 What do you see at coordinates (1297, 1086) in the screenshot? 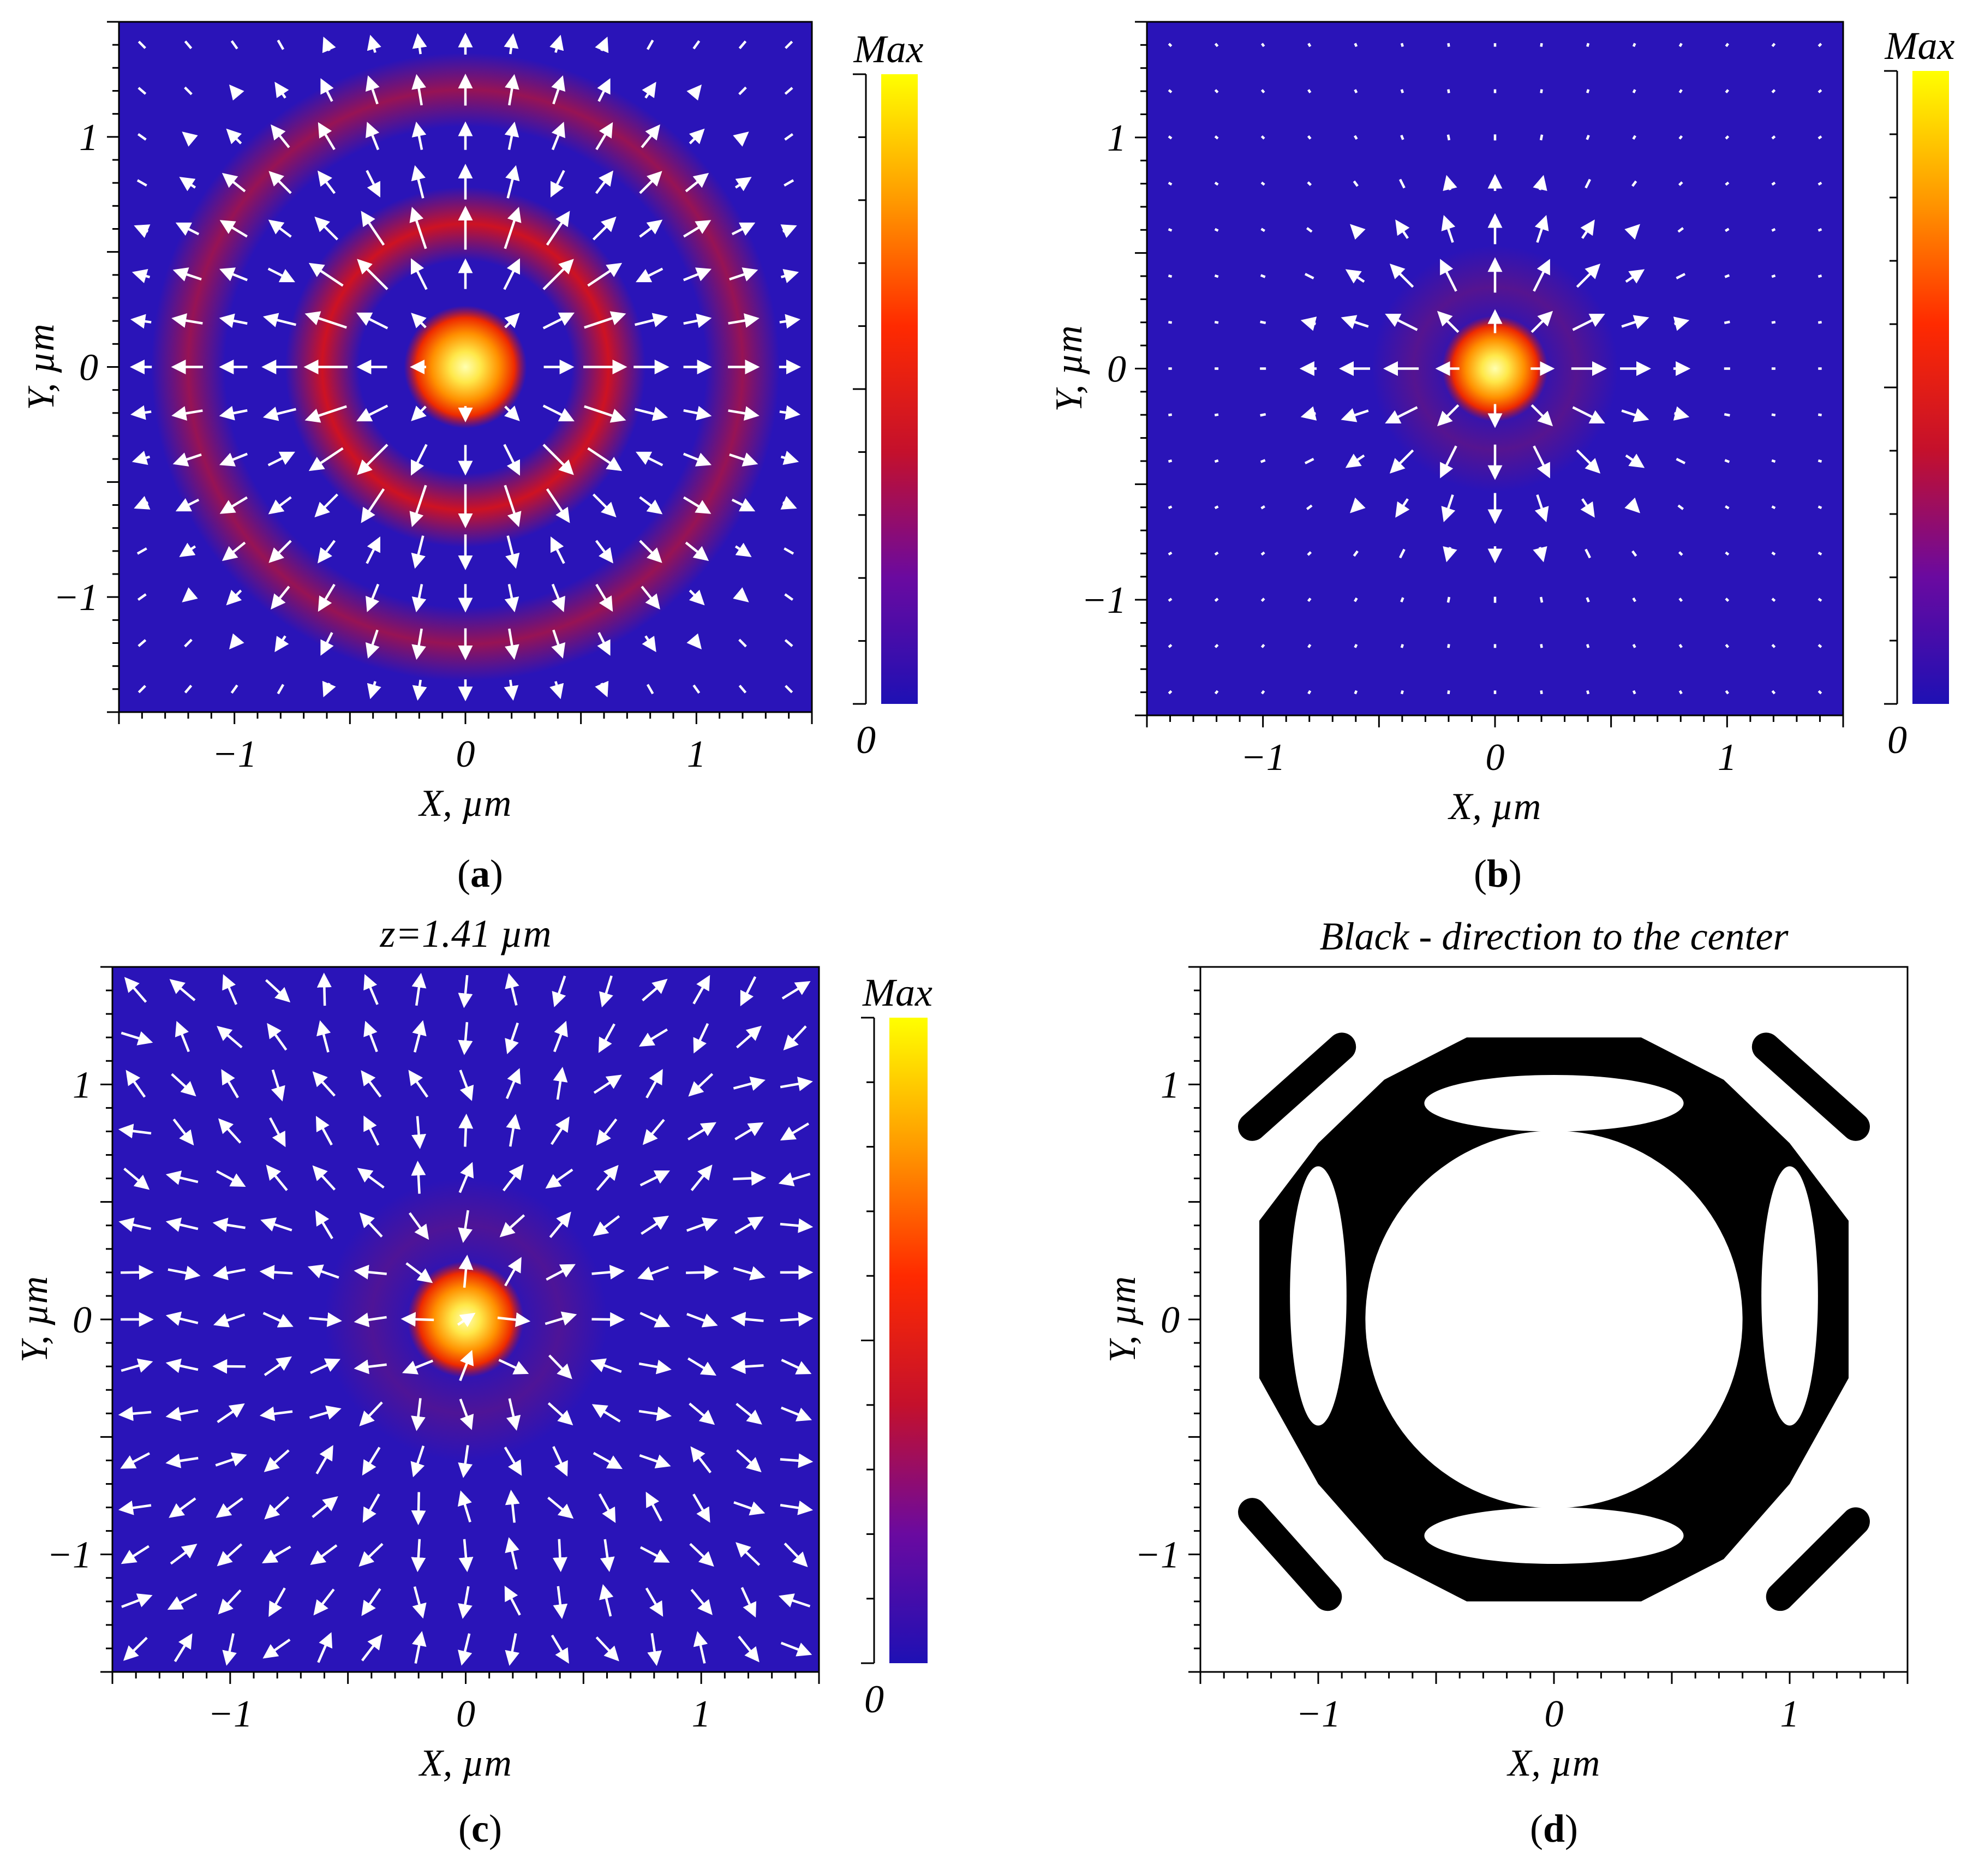
I see `mask-corner-blob` at bounding box center [1297, 1086].